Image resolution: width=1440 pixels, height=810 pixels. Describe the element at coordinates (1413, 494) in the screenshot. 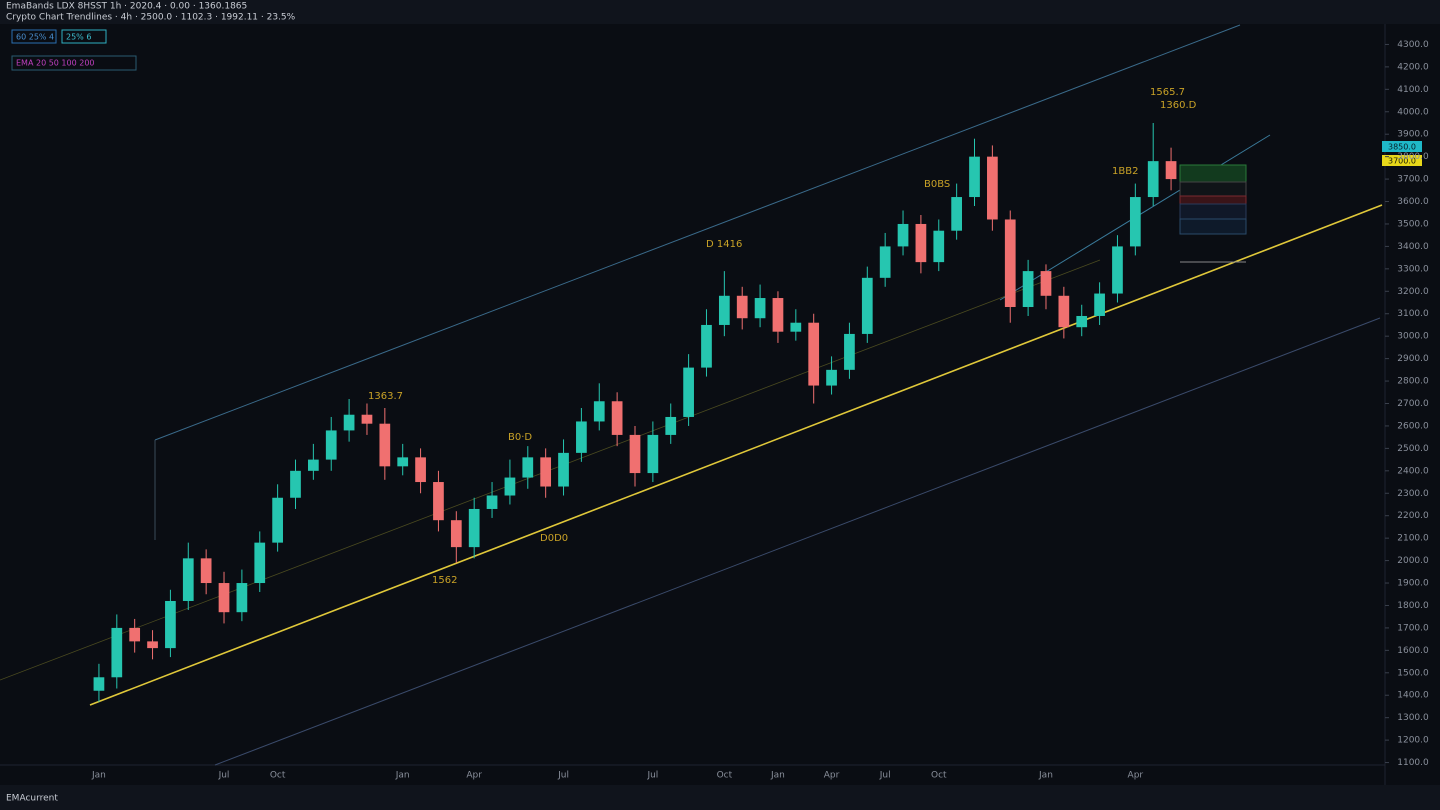

I see `y-tick-label: 2300.0` at that location.